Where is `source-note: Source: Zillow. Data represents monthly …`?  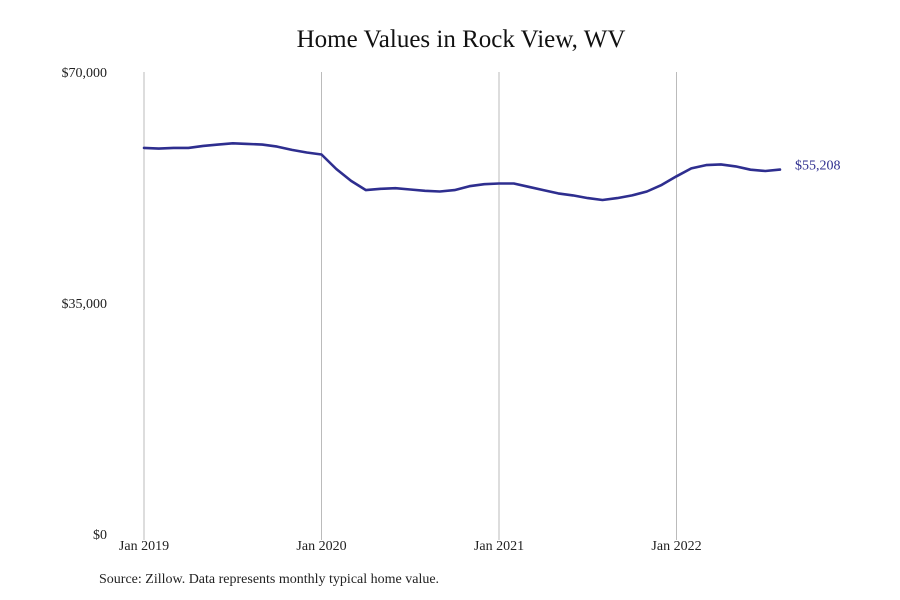 source-note: Source: Zillow. Data represents monthly … is located at coordinates (269, 579).